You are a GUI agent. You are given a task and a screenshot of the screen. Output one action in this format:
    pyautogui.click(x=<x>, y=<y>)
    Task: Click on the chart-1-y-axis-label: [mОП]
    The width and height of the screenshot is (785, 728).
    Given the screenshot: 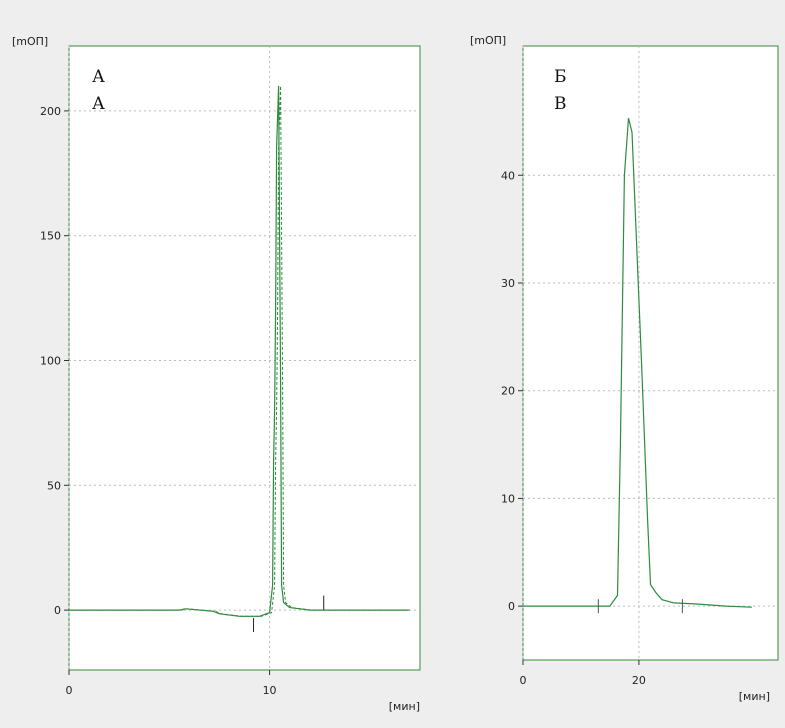 What is the action you would take?
    pyautogui.click(x=488, y=40)
    